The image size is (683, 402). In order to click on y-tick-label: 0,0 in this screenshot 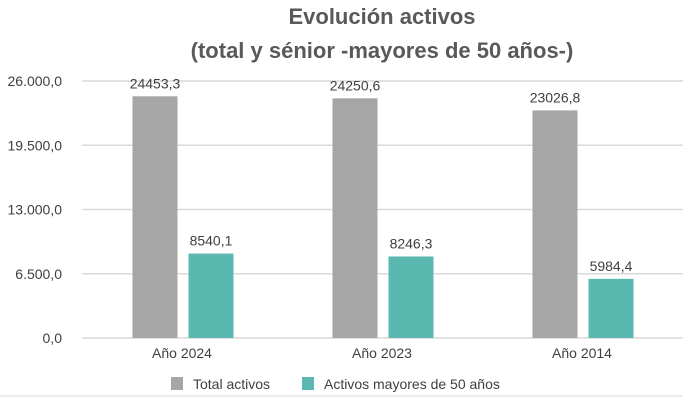, I will do `click(53, 338)`.